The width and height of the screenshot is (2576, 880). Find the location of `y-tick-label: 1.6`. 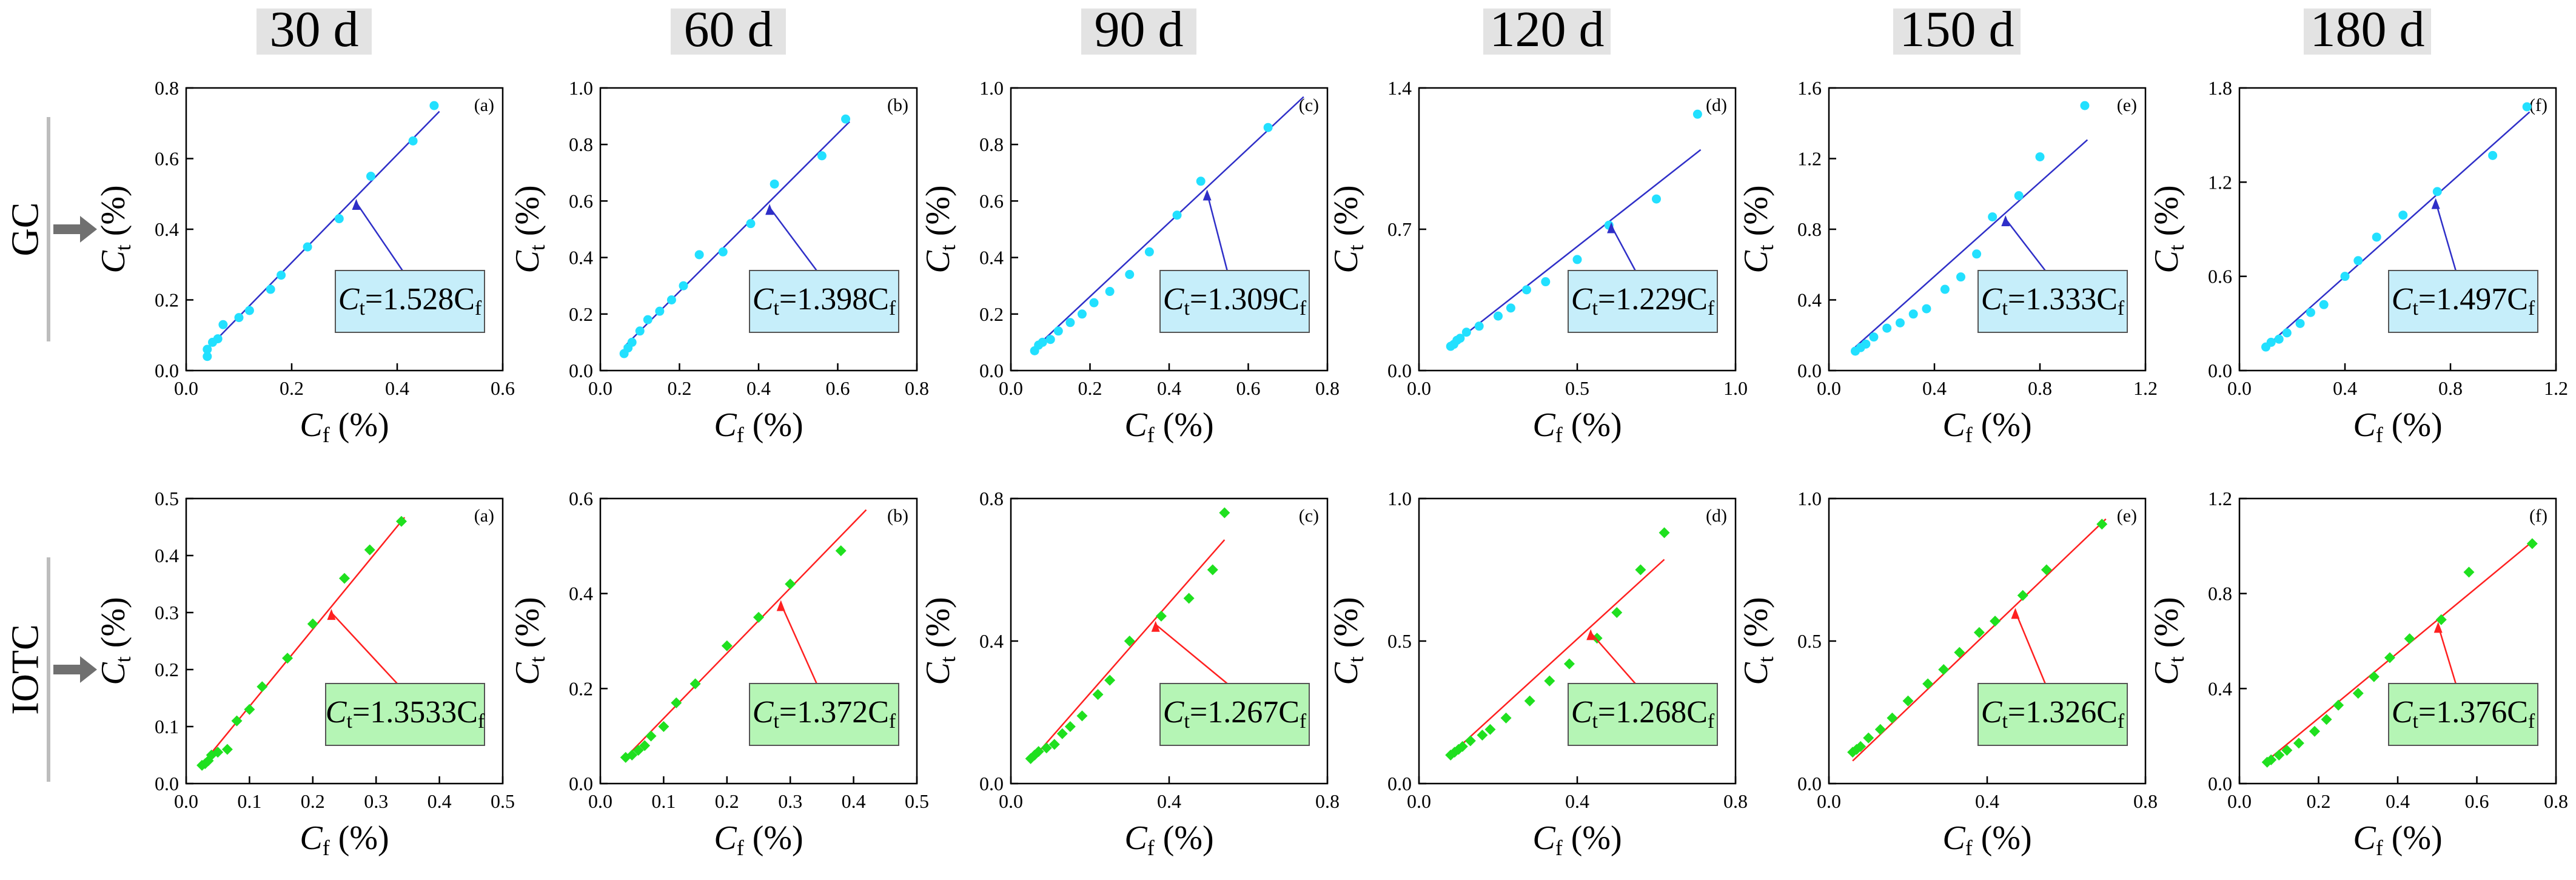

y-tick-label: 1.6 is located at coordinates (1809, 88).